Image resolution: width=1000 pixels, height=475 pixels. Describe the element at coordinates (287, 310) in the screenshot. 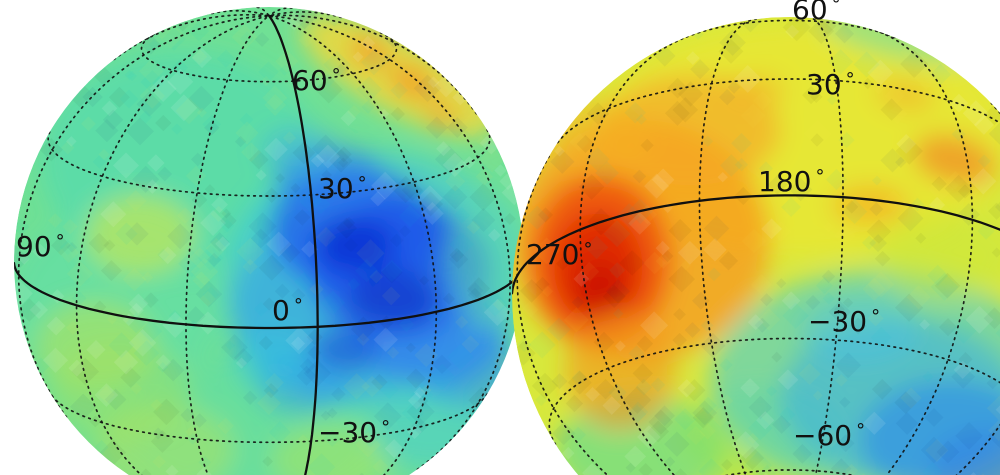

I see `graticule-label-latitude: 0 °` at that location.